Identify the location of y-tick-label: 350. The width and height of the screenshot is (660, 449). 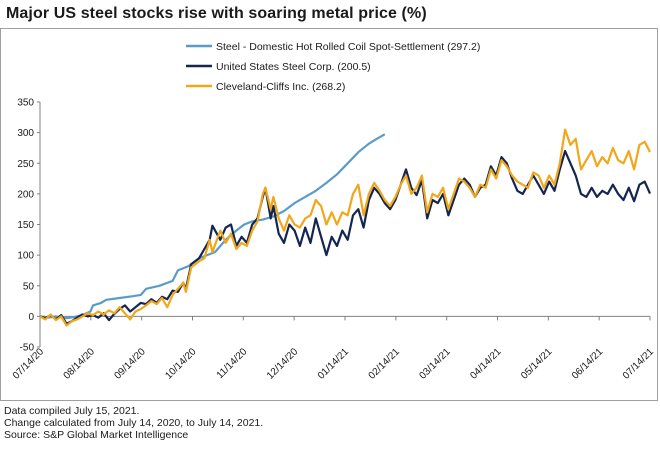
(25, 103).